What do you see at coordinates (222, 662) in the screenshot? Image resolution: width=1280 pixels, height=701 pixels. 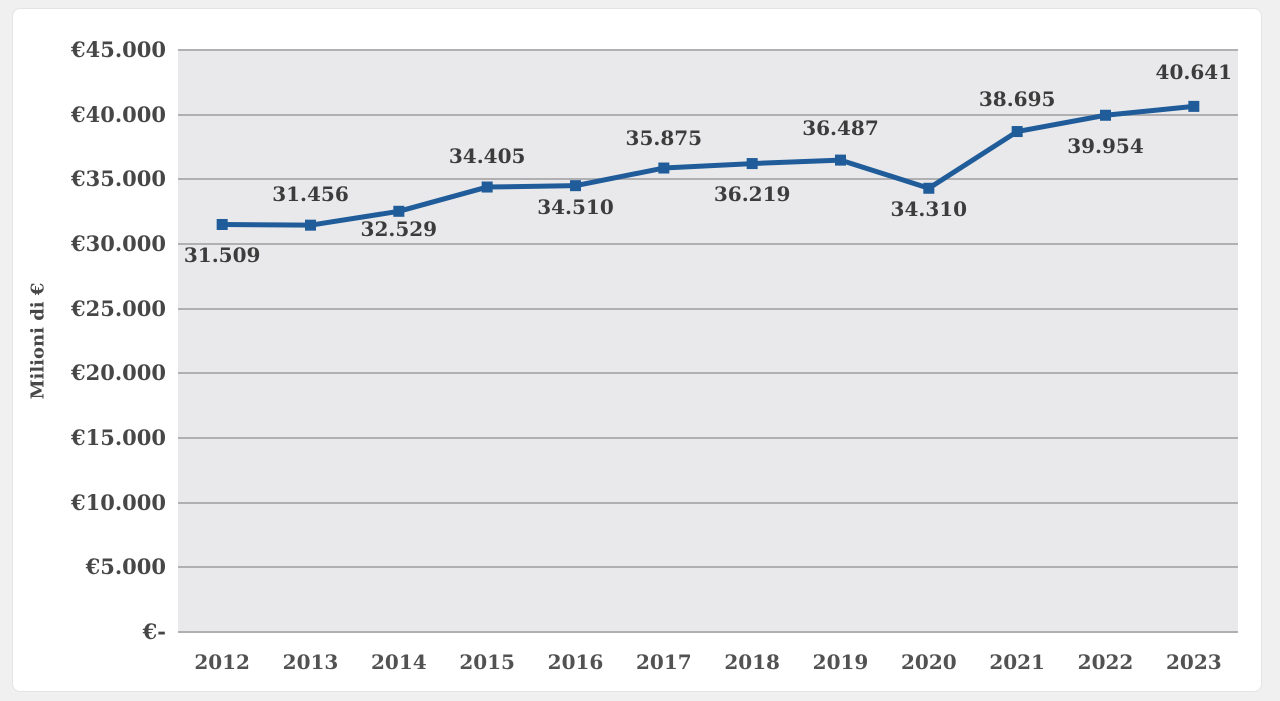 I see `x-axis-tick-label: 2012` at bounding box center [222, 662].